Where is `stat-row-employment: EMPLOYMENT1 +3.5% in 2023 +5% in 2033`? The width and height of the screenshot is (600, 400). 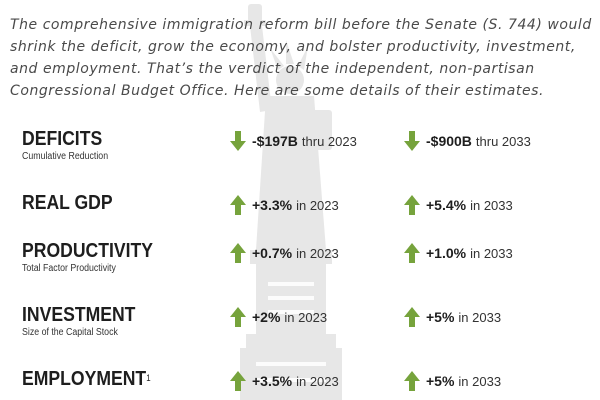 stat-row-employment: EMPLOYMENT1 +3.5% in 2023 +5% in 2033 is located at coordinates (300, 384).